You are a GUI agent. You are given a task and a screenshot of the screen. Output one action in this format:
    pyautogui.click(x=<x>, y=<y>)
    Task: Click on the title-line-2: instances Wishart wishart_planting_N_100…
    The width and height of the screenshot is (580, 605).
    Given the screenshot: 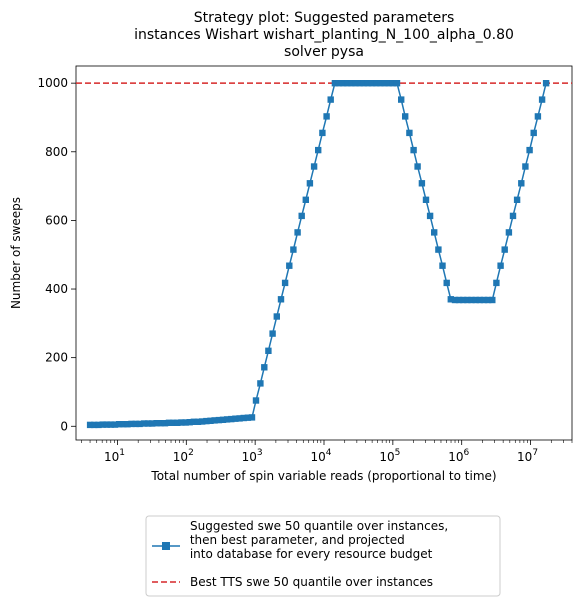 What is the action you would take?
    pyautogui.click(x=324, y=35)
    